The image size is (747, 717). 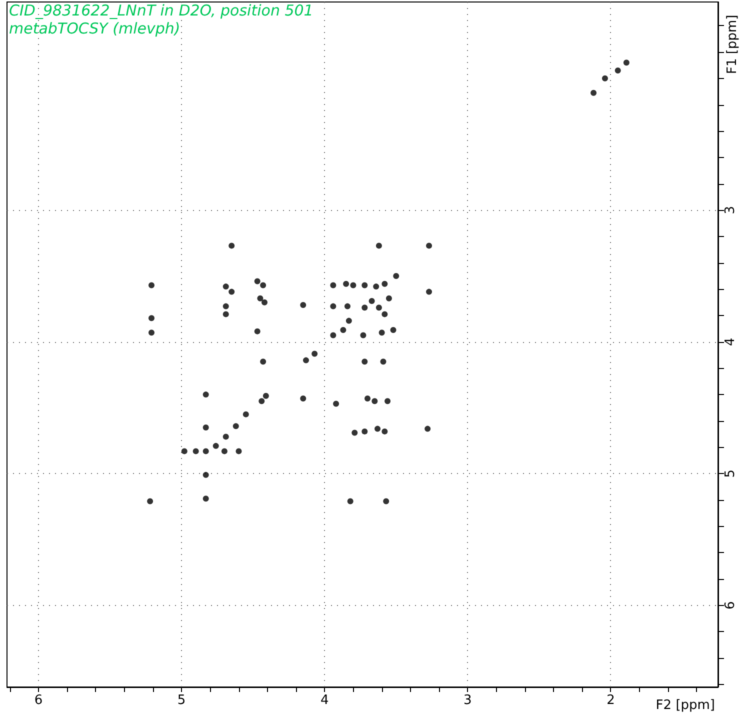 What do you see at coordinates (732, 44) in the screenshot?
I see `y-axis-title: F1 [ppm]` at bounding box center [732, 44].